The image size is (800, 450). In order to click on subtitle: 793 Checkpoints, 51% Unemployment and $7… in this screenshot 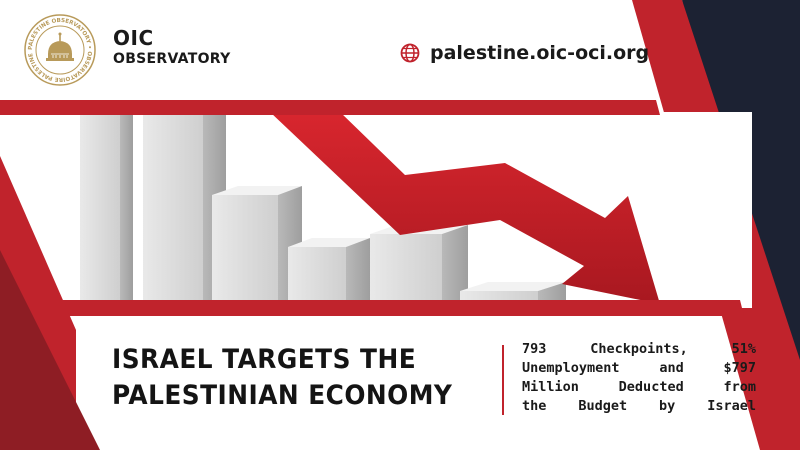, I will do `click(639, 378)`.